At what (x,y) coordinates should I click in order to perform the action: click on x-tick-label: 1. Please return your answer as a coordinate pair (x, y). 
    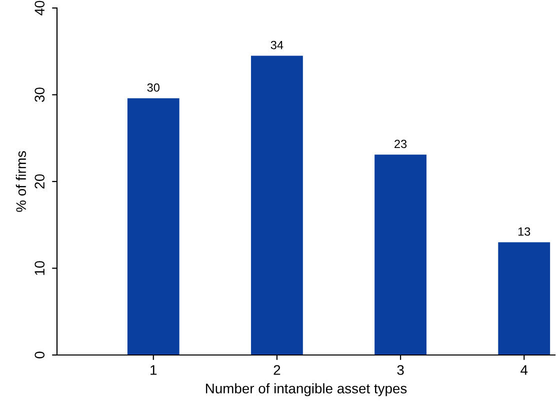
    Looking at the image, I should click on (153, 370).